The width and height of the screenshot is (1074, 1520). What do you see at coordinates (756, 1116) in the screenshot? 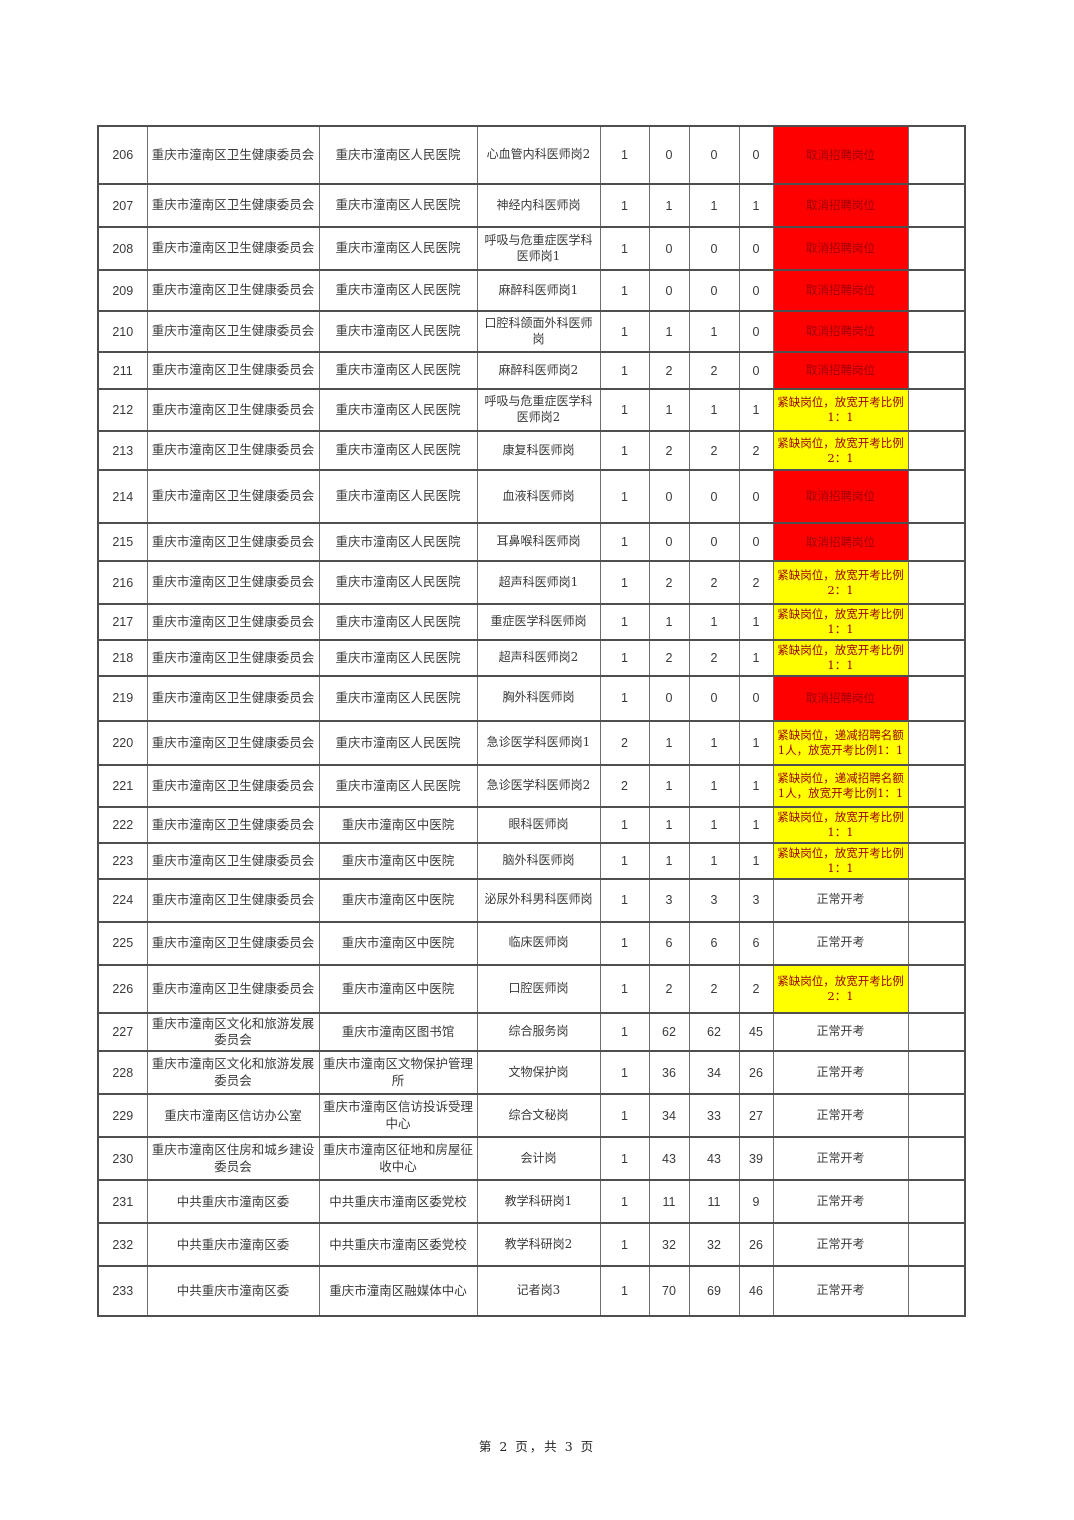
I see `count-d-cell: 27` at bounding box center [756, 1116].